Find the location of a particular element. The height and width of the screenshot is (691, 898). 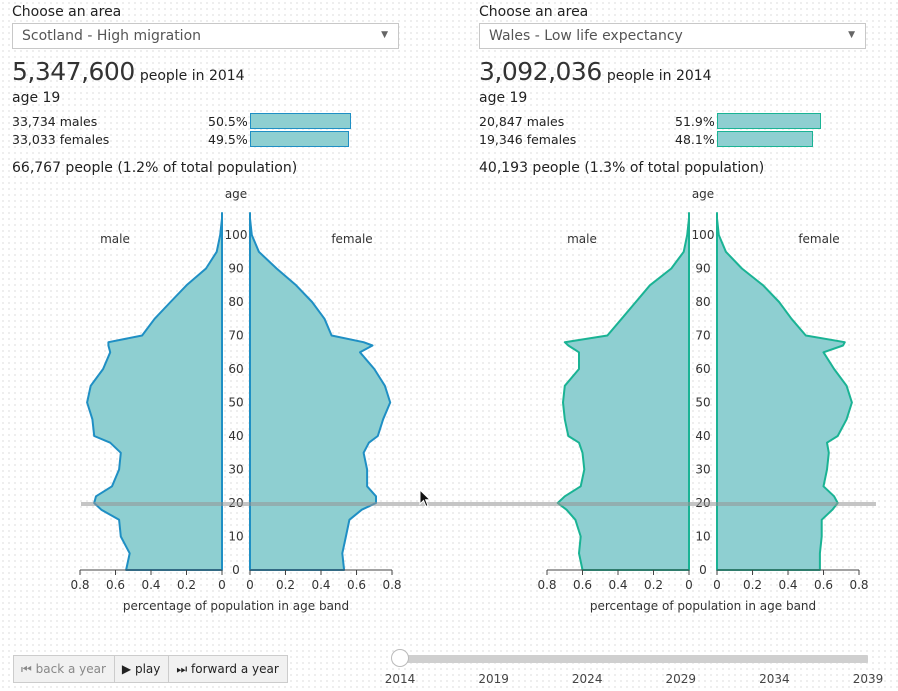

back-a-year-label: back a year is located at coordinates (70, 669).